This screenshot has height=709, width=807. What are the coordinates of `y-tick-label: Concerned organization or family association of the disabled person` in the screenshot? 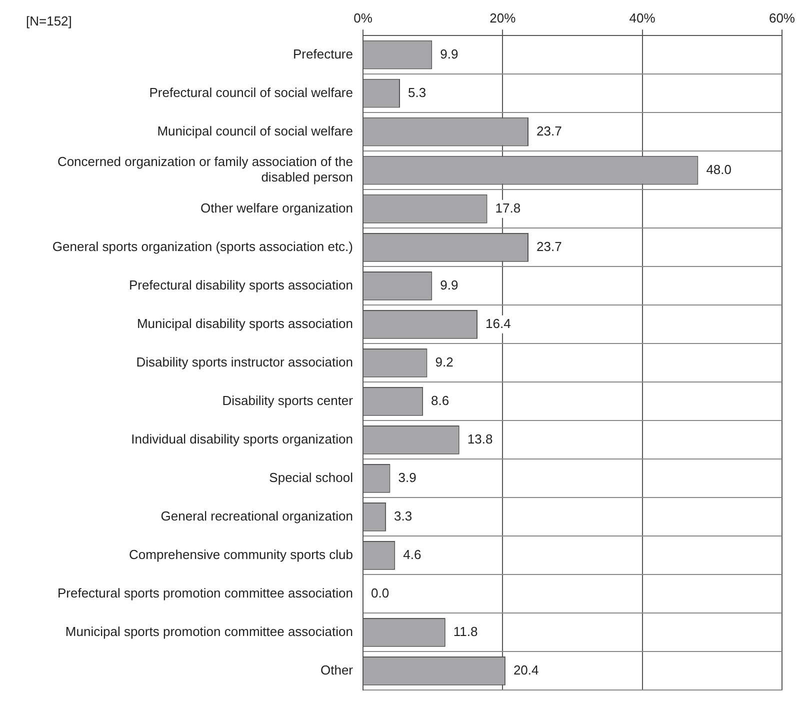 It's located at (205, 169).